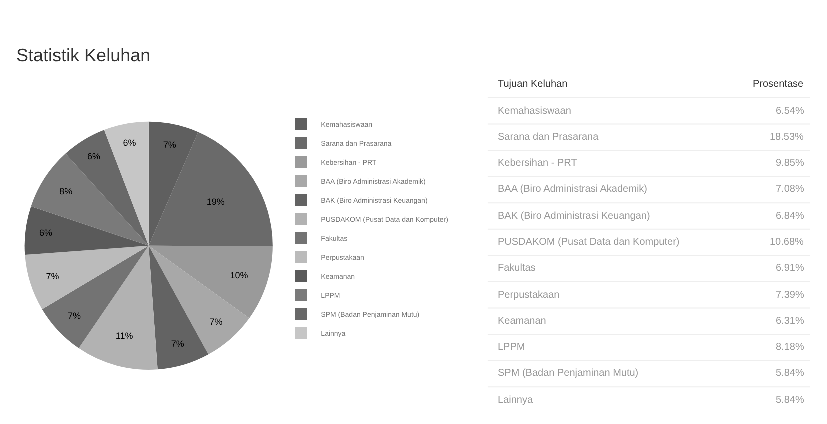 The height and width of the screenshot is (424, 827). Describe the element at coordinates (778, 84) in the screenshot. I see `text: Prosentase` at that location.